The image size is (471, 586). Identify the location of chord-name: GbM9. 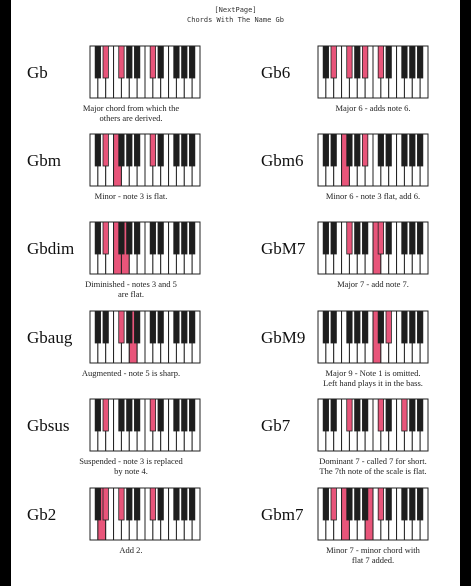
(283, 337).